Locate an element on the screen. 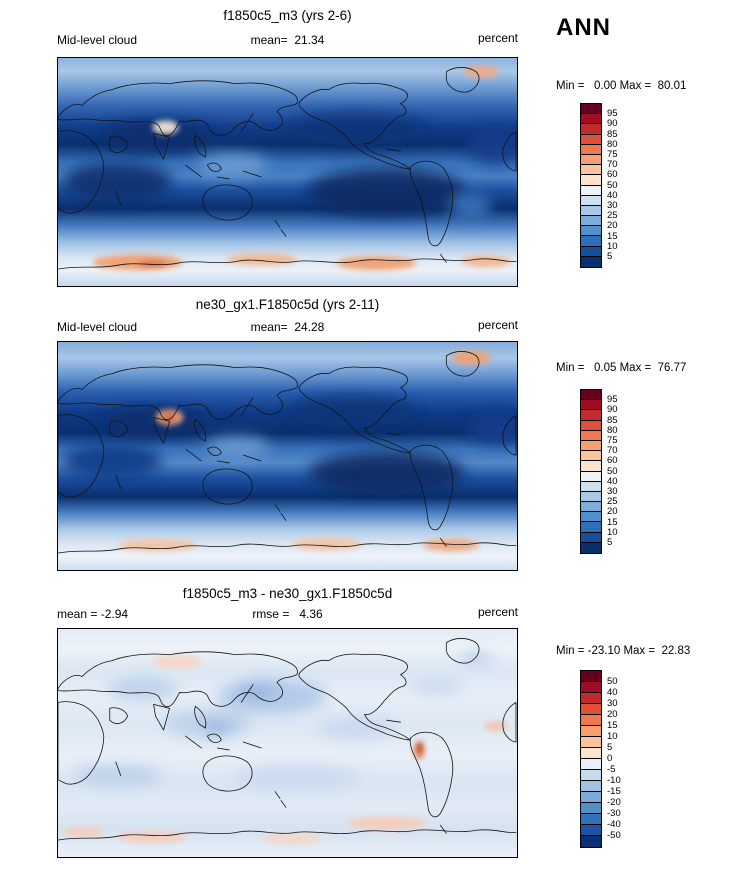 This screenshot has height=872, width=733. colorbar-tick-label: -10 is located at coordinates (614, 780).